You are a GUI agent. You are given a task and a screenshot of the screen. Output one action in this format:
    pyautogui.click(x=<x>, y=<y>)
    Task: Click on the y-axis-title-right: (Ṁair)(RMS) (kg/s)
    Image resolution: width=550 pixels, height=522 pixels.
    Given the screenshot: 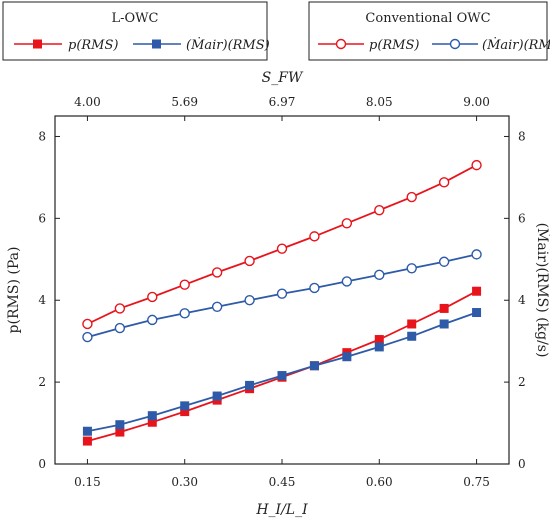 What is the action you would take?
    pyautogui.click(x=542, y=290)
    